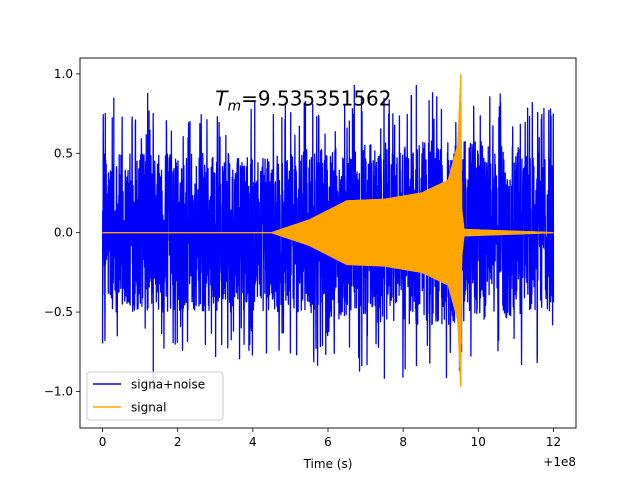 The image size is (640, 484). Describe the element at coordinates (58, 312) in the screenshot. I see `y-tick-label: −0.5` at that location.